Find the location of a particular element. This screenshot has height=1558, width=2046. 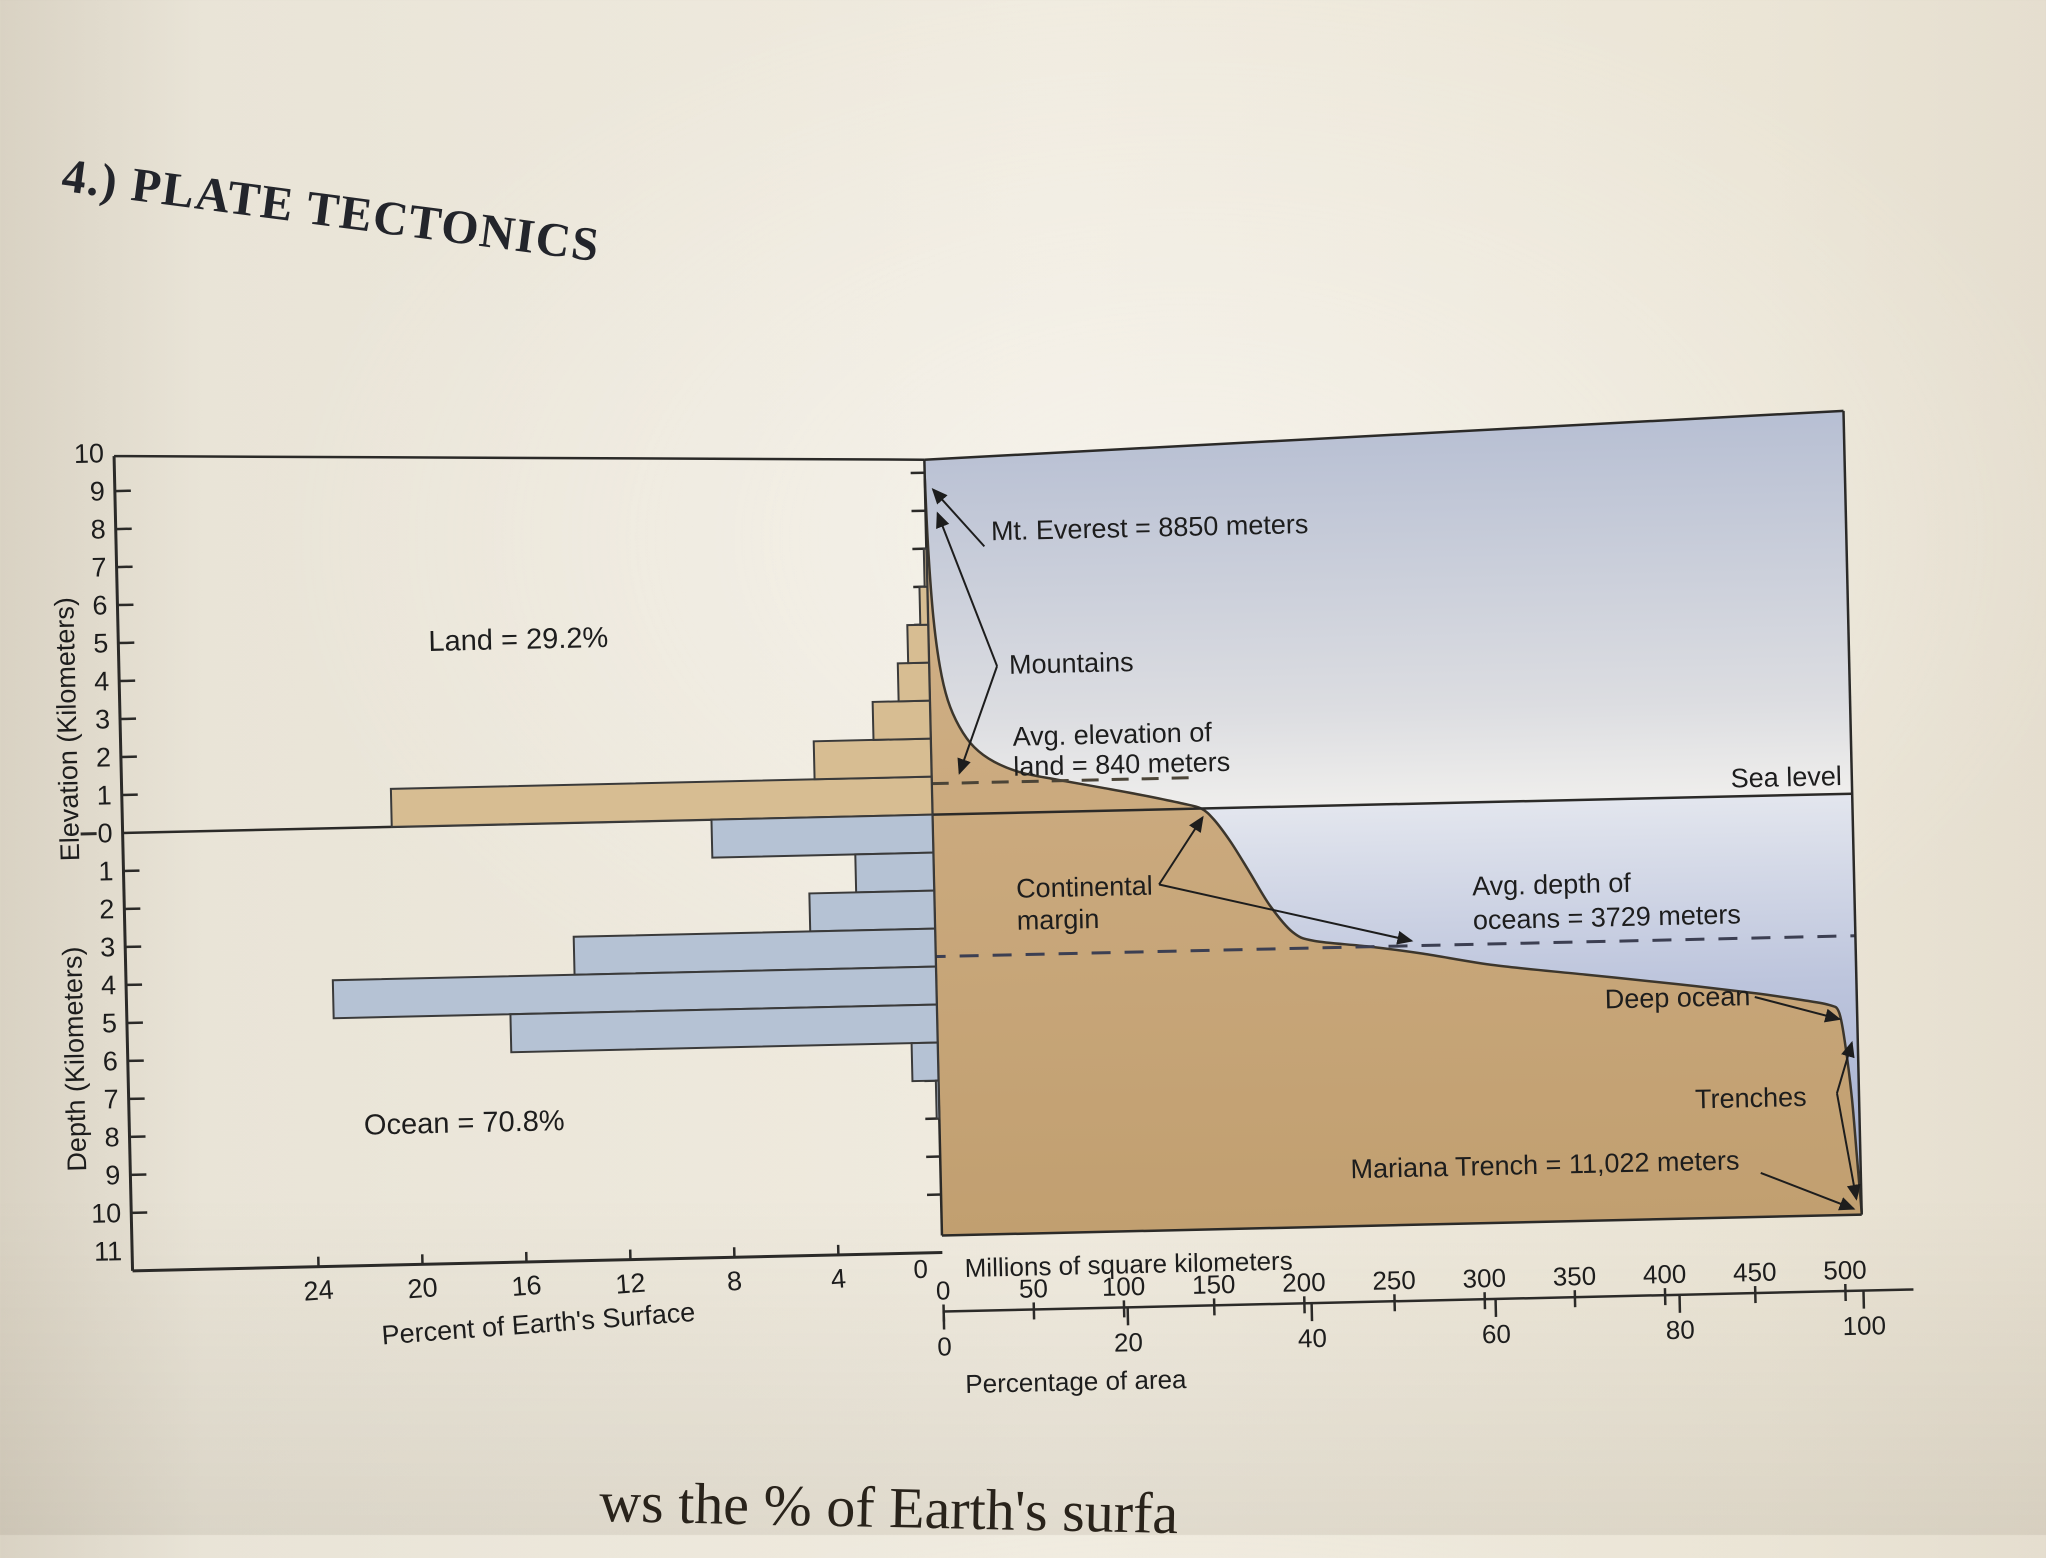

svg-text: 450 is located at coordinates (1755, 1272).